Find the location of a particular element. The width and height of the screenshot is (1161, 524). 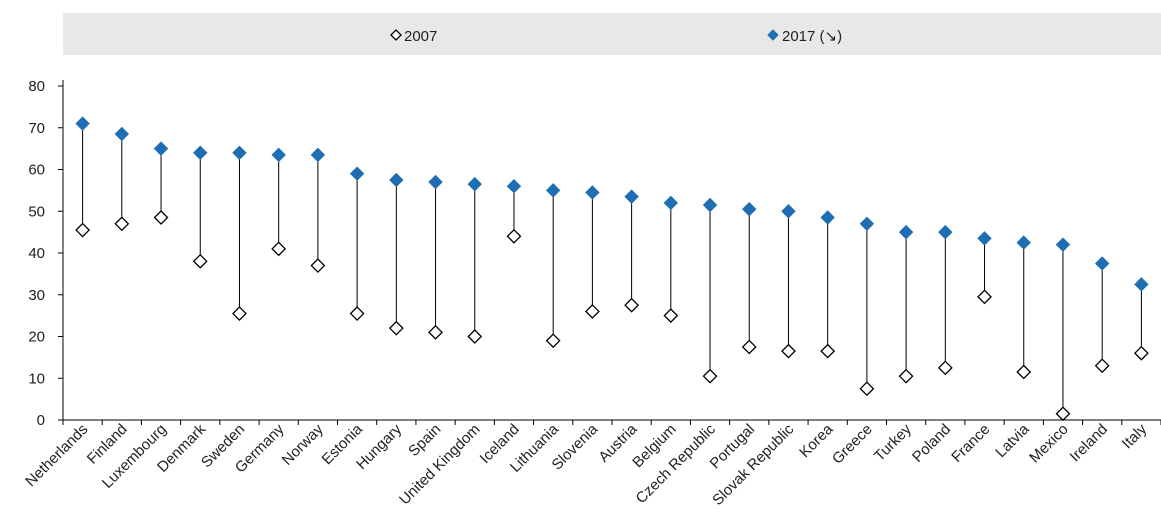

x-tick-label: Netherlands is located at coordinates (56, 455).